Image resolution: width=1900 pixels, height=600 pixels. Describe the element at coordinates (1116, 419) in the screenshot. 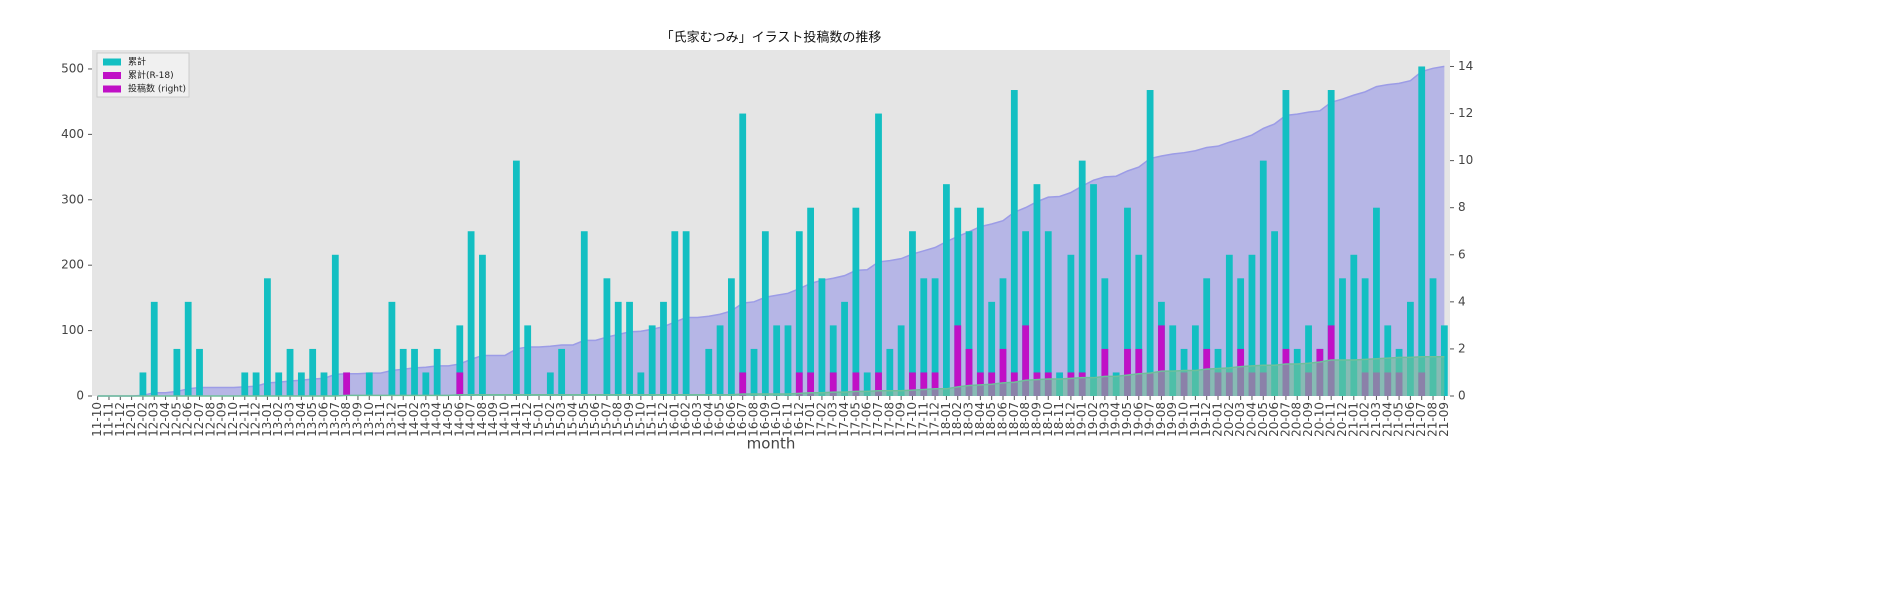

I see `x-tick-label: 19-04` at that location.